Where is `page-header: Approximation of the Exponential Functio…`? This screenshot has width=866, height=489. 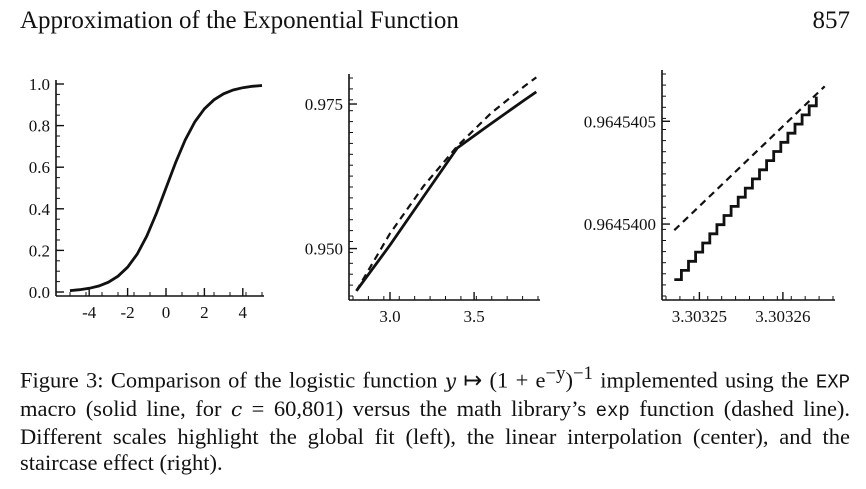 page-header: Approximation of the Exponential Functio… is located at coordinates (435, 21).